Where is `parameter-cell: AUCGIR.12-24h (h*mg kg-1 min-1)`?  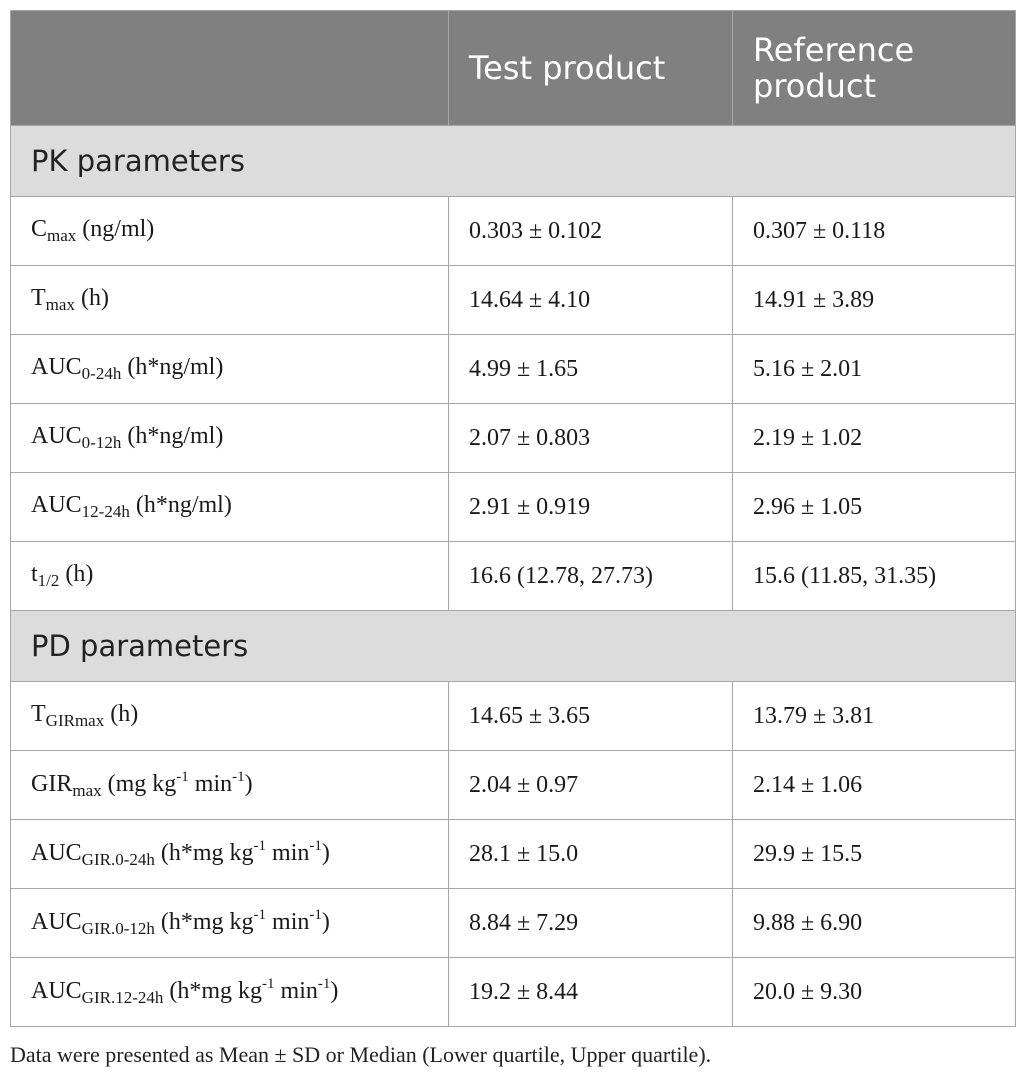
parameter-cell: AUCGIR.12-24h (h*mg kg-1 min-1) is located at coordinates (229, 992).